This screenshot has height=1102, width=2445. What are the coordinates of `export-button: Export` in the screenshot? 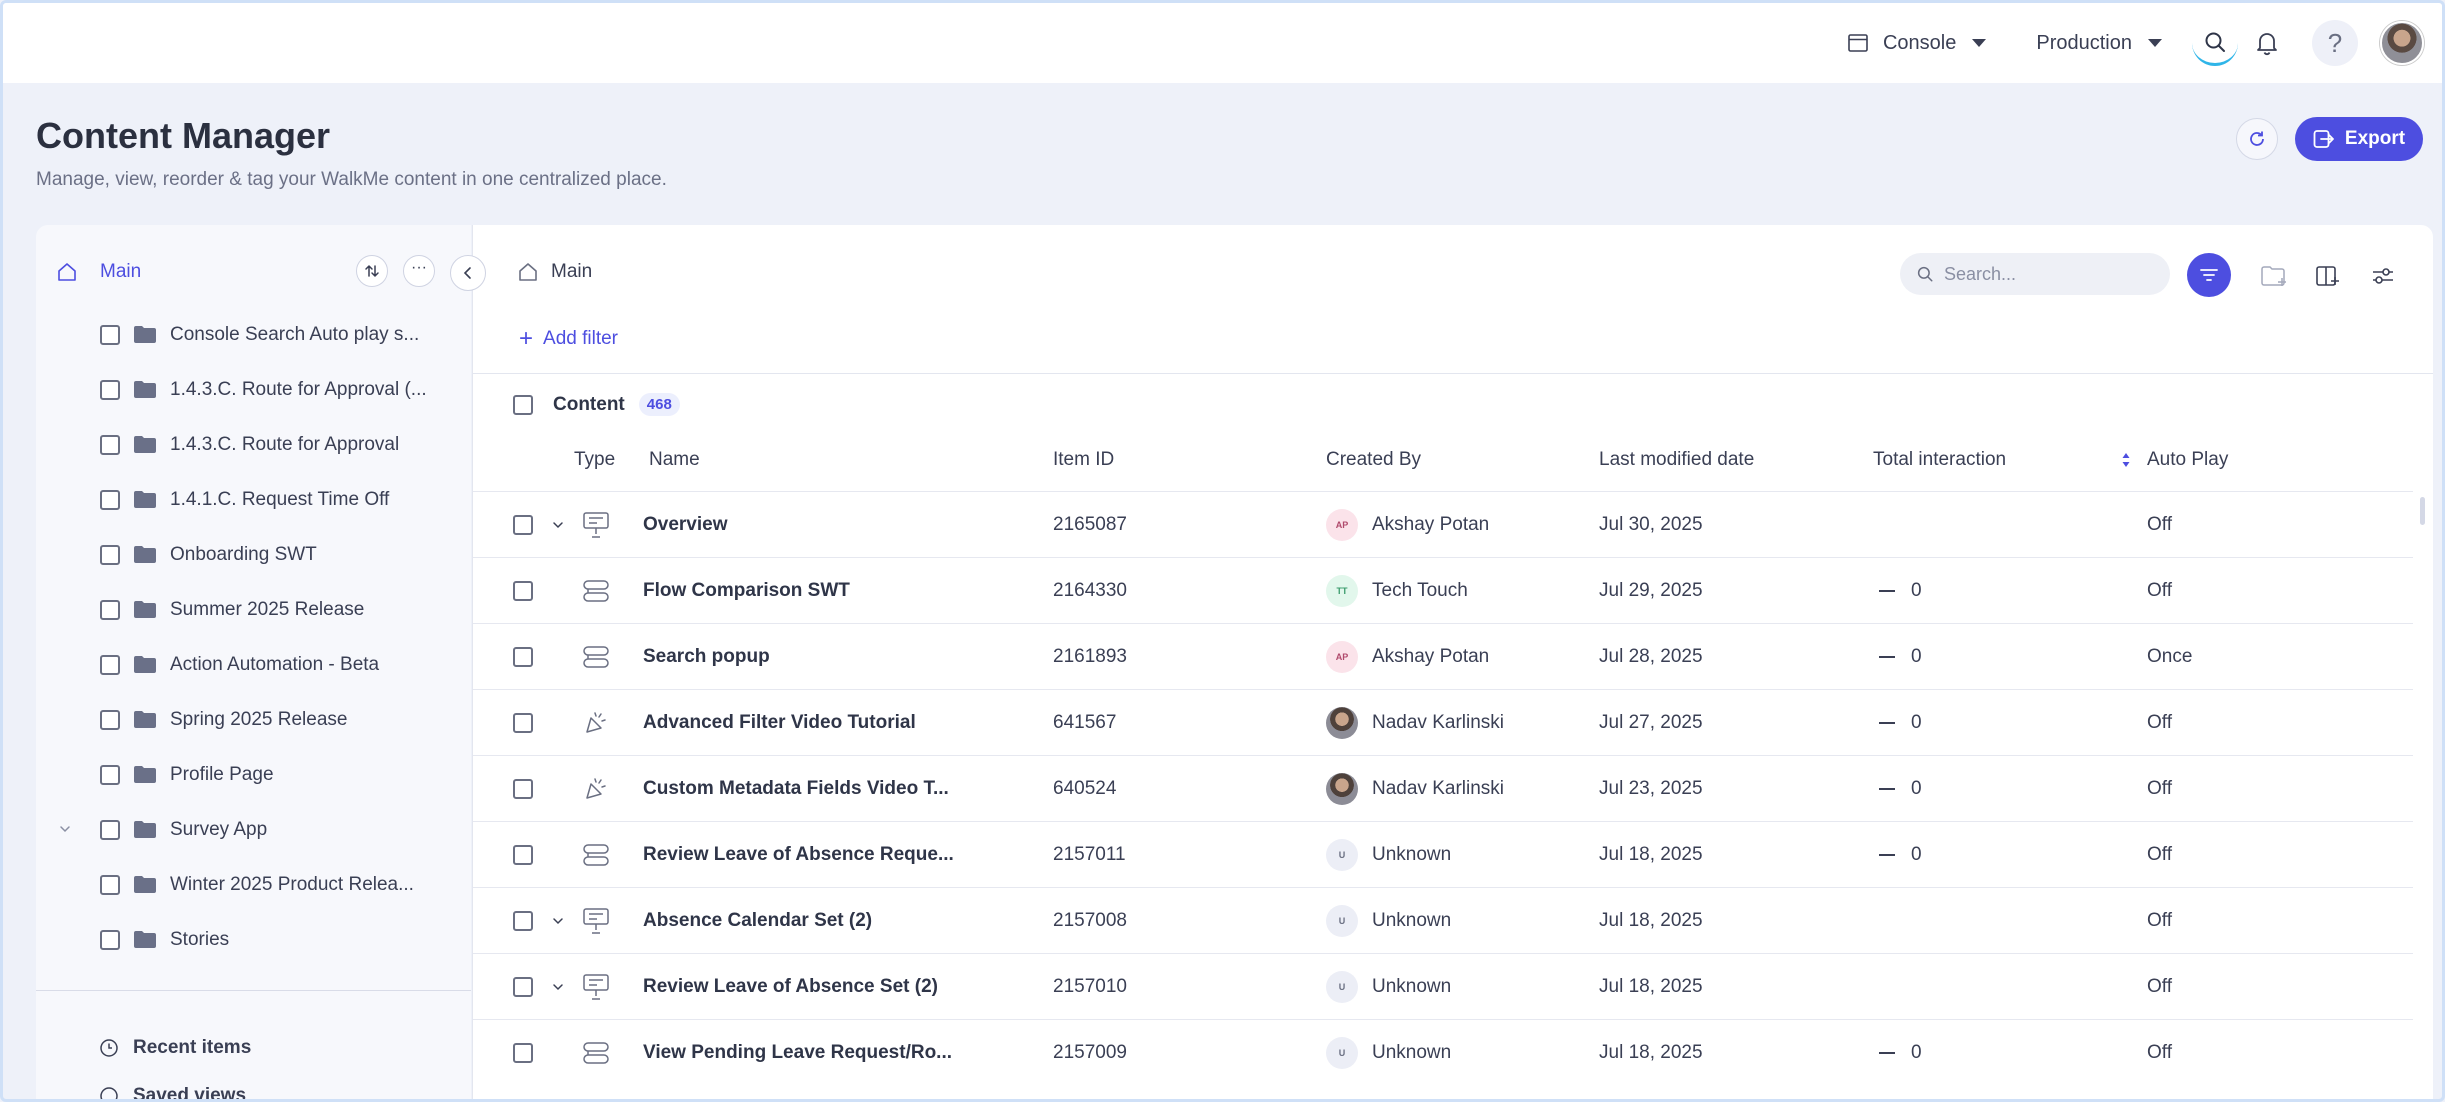 It's located at (2359, 139).